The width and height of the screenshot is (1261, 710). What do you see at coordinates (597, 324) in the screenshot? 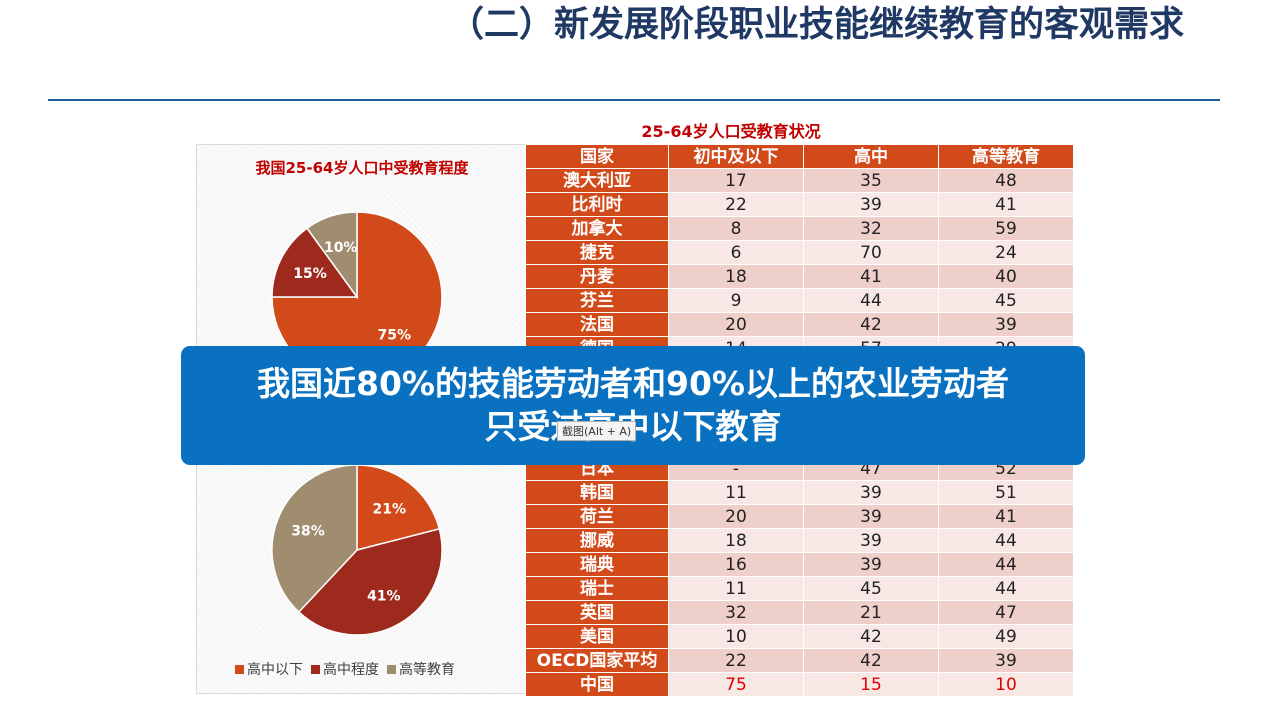
I see `country-cell: 法国` at bounding box center [597, 324].